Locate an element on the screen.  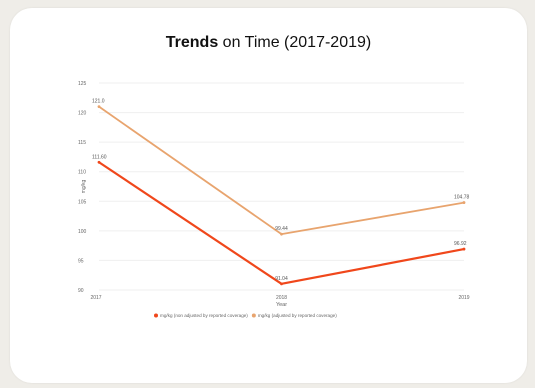
x-tick-label-2017: 2017 is located at coordinates (95, 298).